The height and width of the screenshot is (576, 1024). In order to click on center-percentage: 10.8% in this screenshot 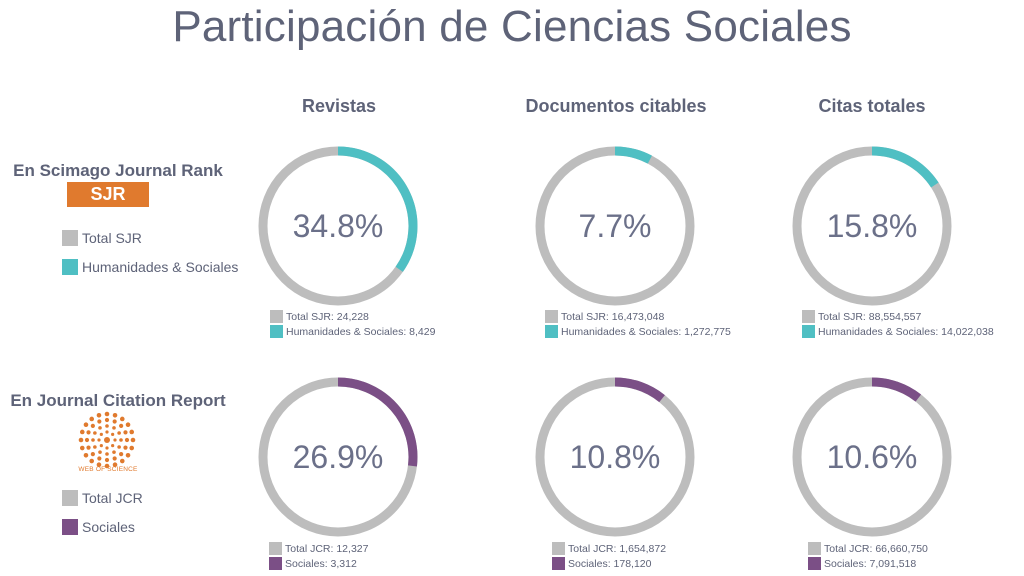, I will do `click(615, 457)`.